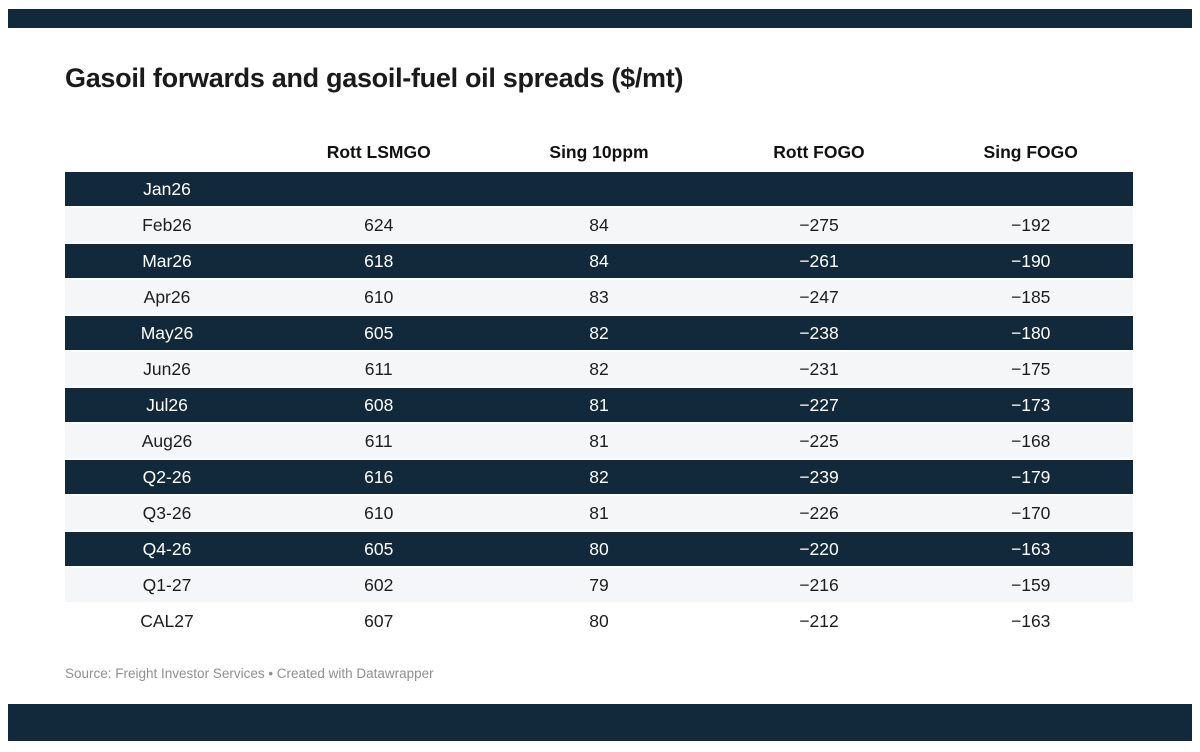 Image resolution: width=1200 pixels, height=752 pixels. I want to click on table-row-aug26: Aug26 611 81 −225 −168, so click(599, 442).